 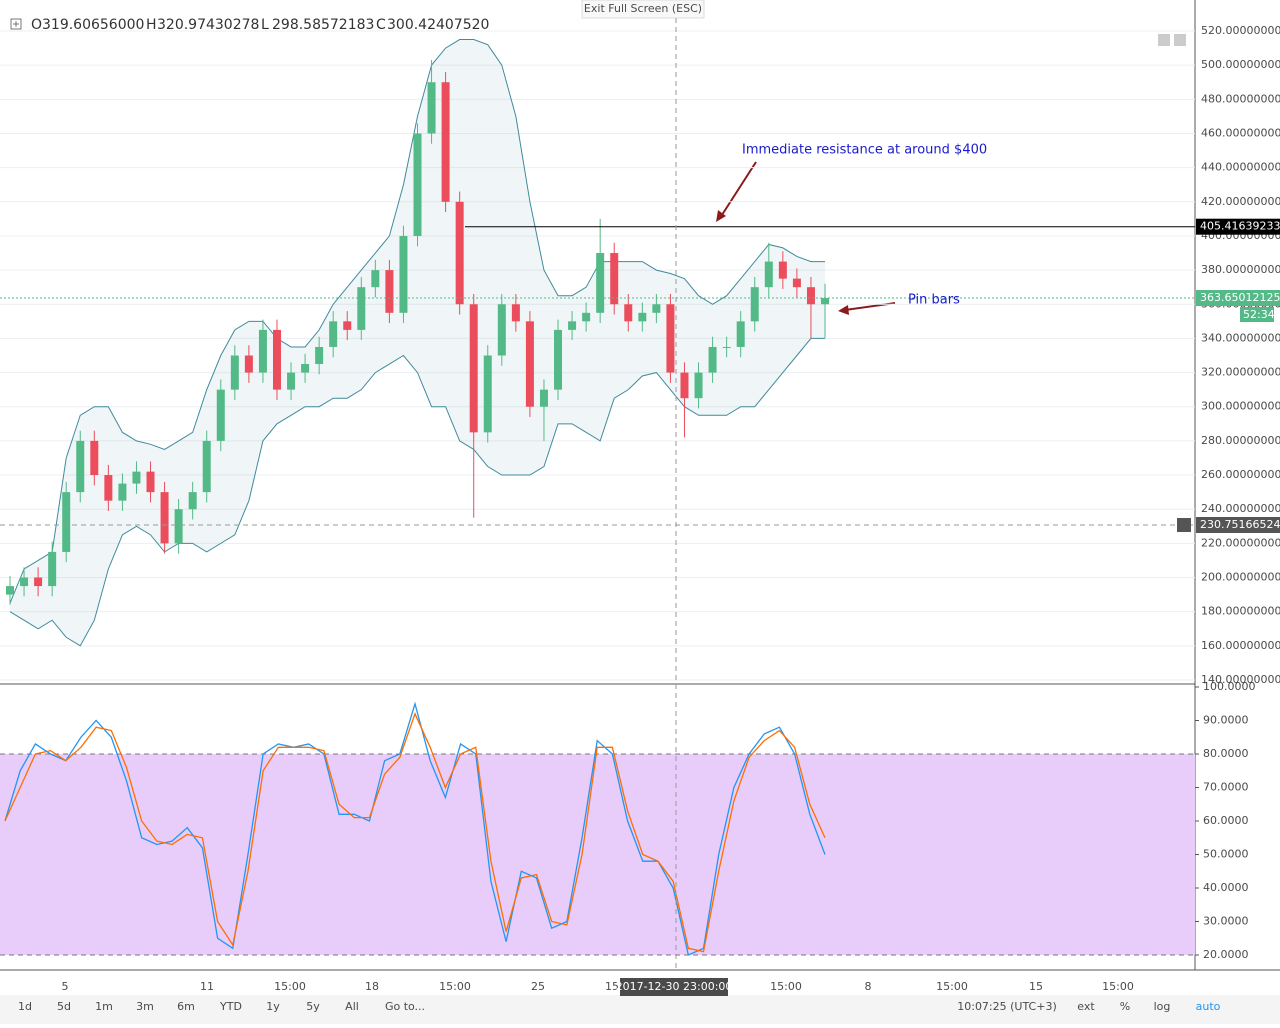 What do you see at coordinates (323, 25) in the screenshot?
I see `legend-value: 298.58572183` at bounding box center [323, 25].